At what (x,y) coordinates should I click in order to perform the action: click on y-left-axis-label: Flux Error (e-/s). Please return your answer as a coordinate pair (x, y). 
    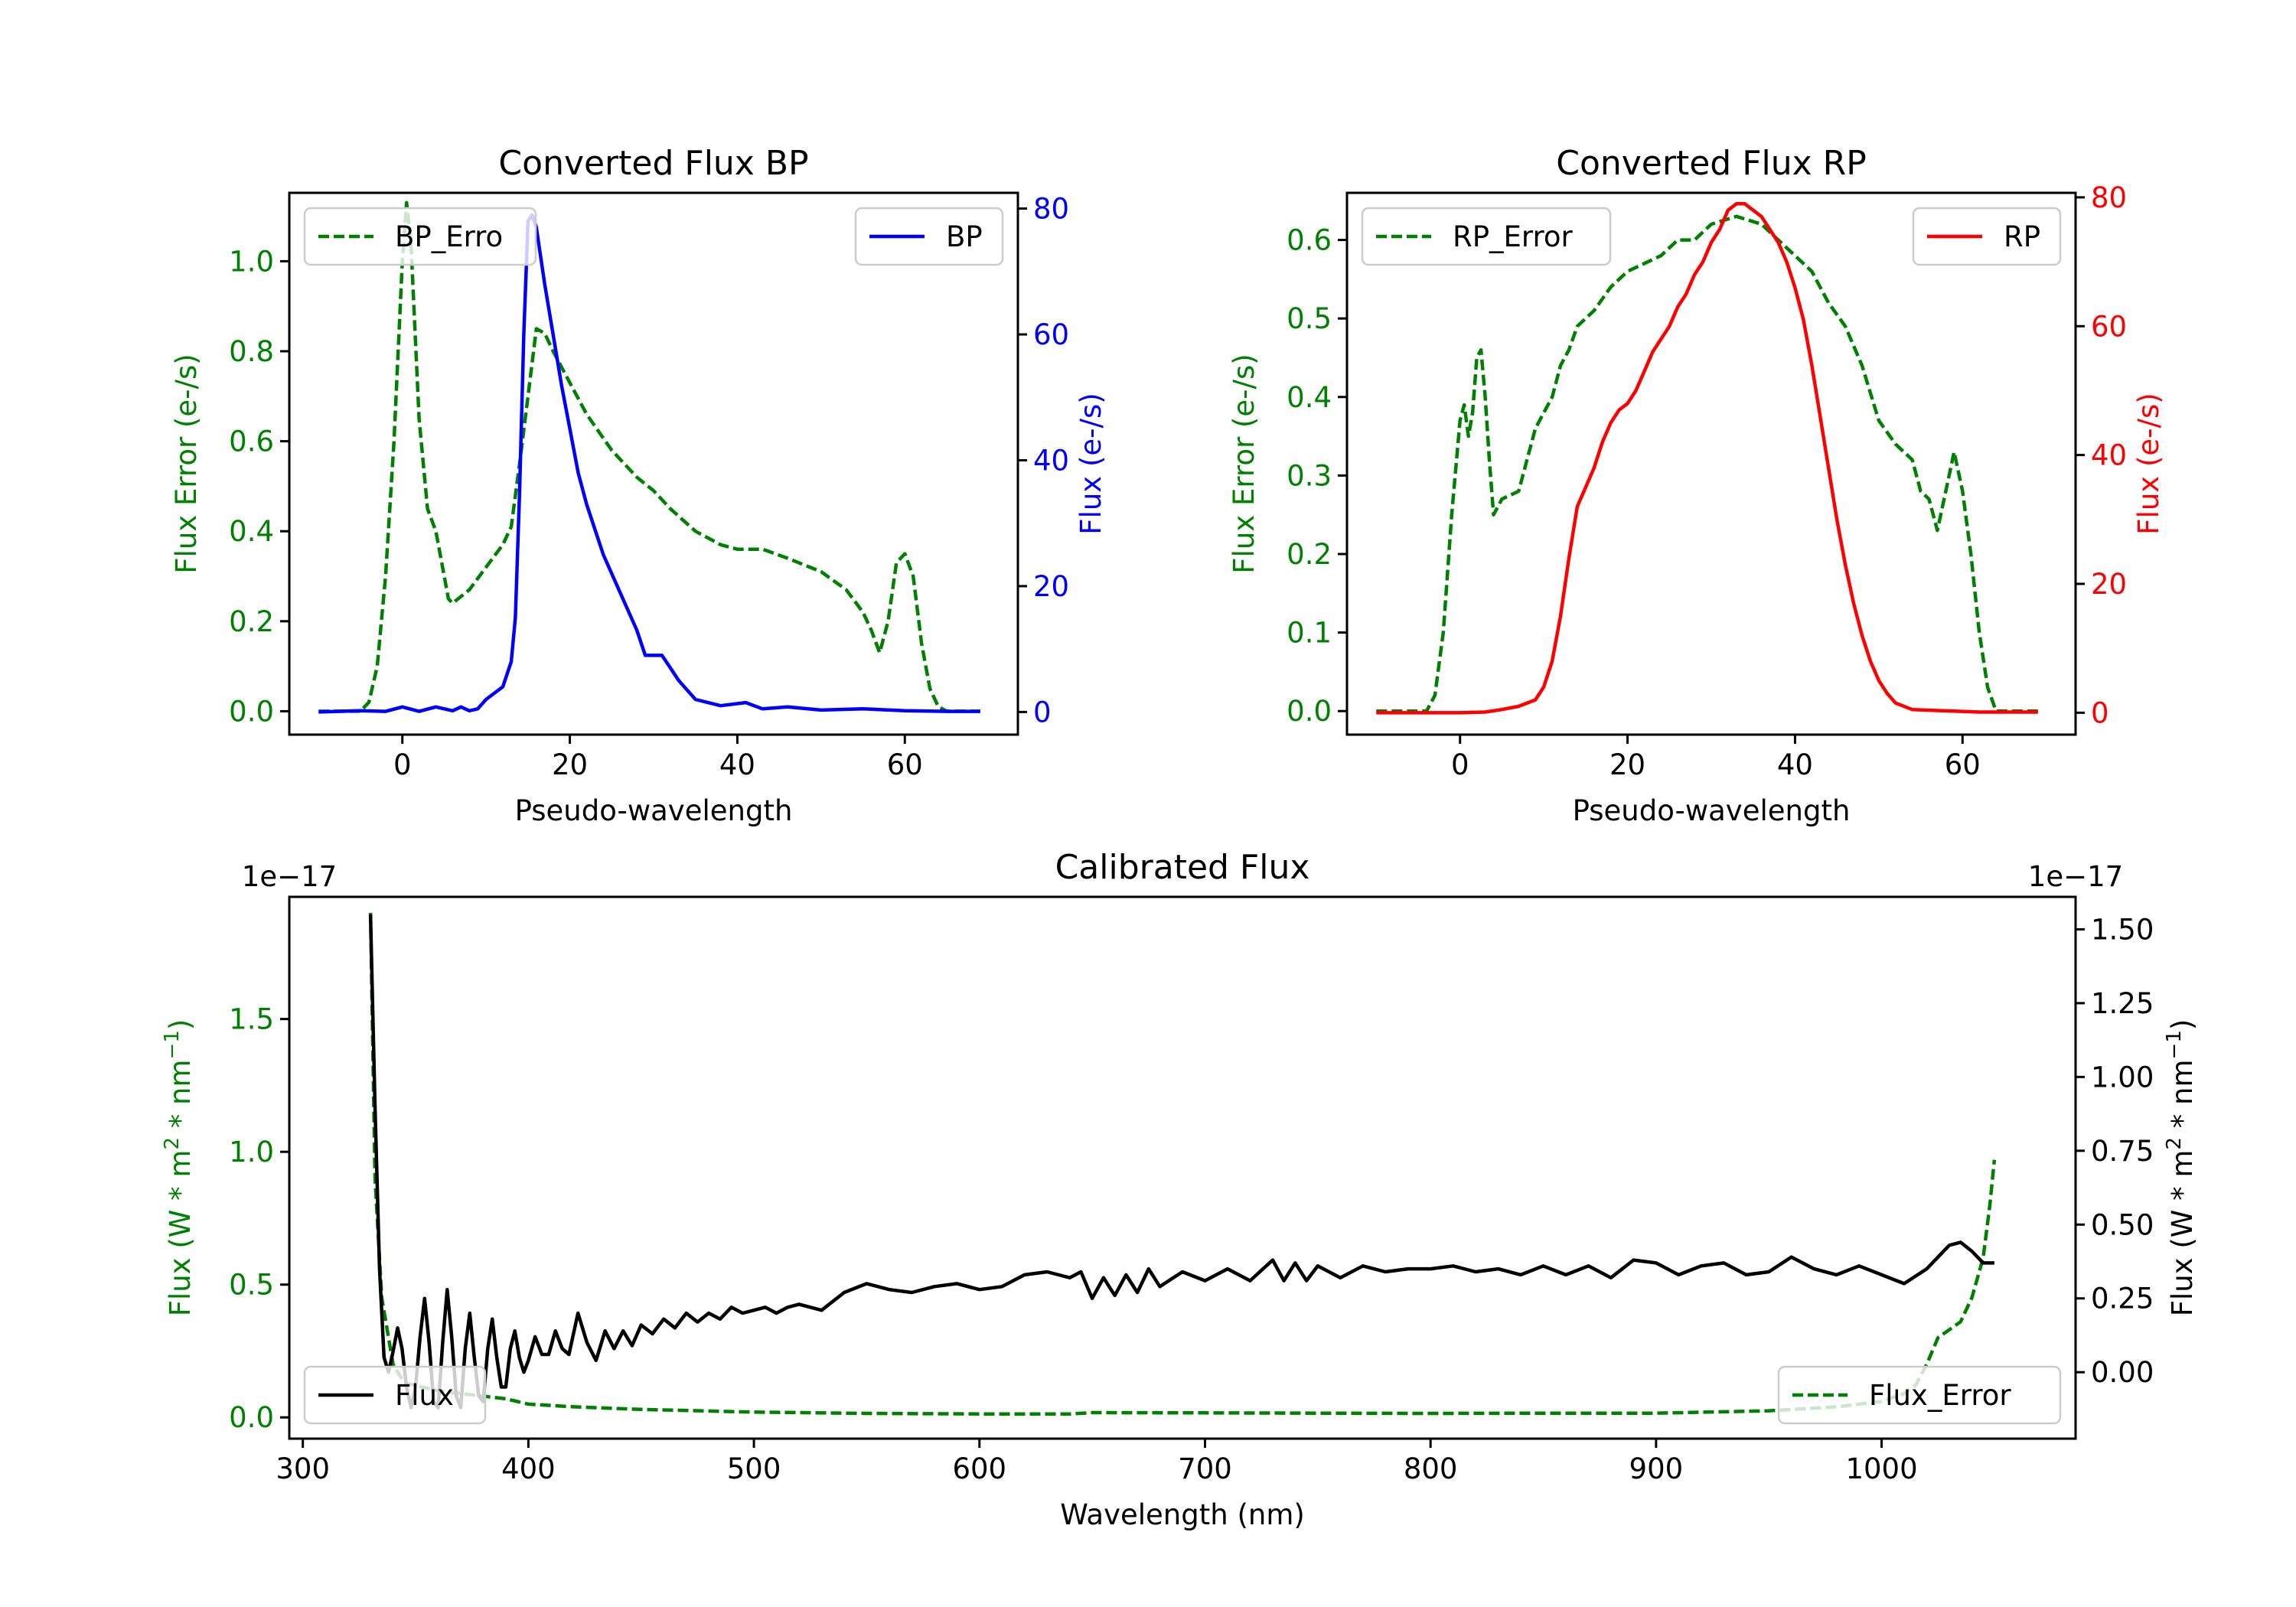
    Looking at the image, I should click on (1244, 463).